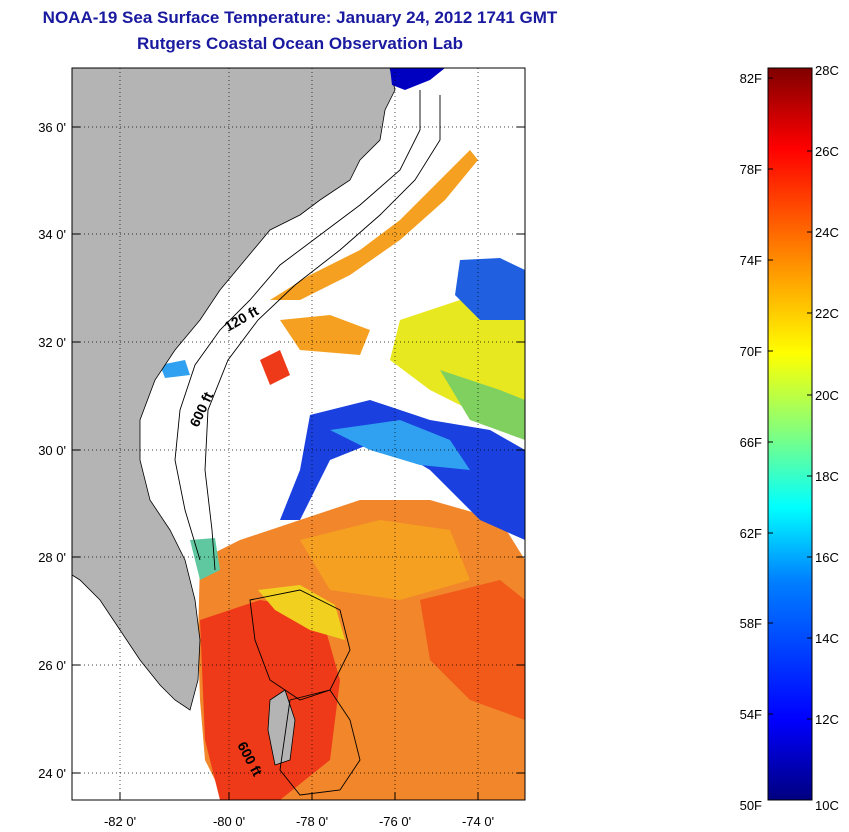 This screenshot has width=849, height=832. Describe the element at coordinates (751, 78) in the screenshot. I see `colorbar-f-label: 82F` at that location.